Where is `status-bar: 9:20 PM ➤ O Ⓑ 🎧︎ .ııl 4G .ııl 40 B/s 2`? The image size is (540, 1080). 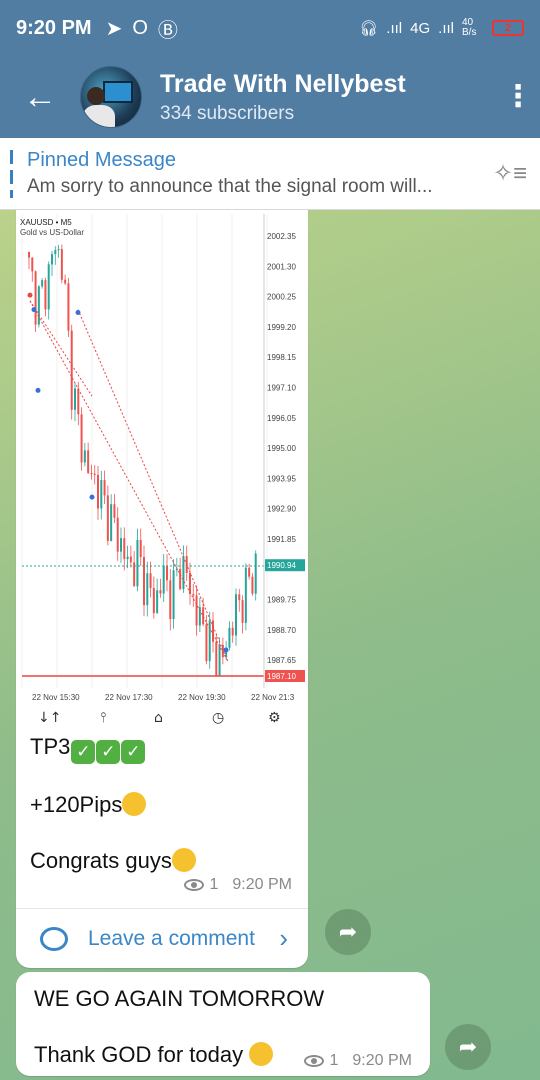
status-bar: 9:20 PM ➤ O Ⓑ 🎧︎ .ııl 4G .ııl 40 B/s 2 is located at coordinates (270, 28).